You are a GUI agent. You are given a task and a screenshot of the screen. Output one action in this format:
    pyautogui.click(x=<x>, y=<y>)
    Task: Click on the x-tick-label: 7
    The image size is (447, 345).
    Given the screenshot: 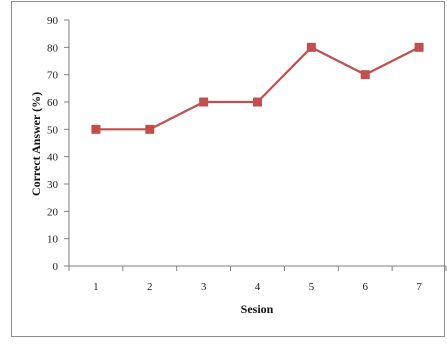 What is the action you would take?
    pyautogui.click(x=419, y=287)
    